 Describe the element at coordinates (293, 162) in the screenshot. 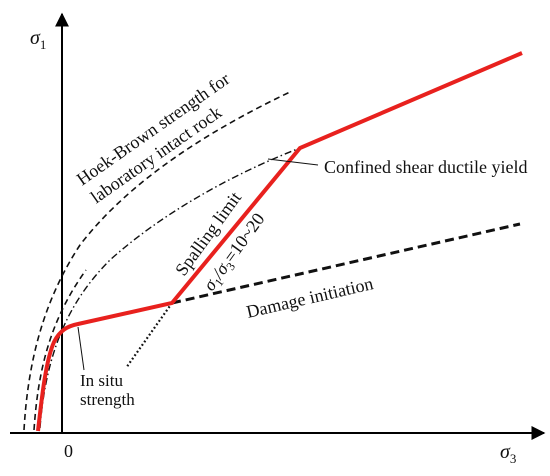

I see `confined-shear-leader` at that location.